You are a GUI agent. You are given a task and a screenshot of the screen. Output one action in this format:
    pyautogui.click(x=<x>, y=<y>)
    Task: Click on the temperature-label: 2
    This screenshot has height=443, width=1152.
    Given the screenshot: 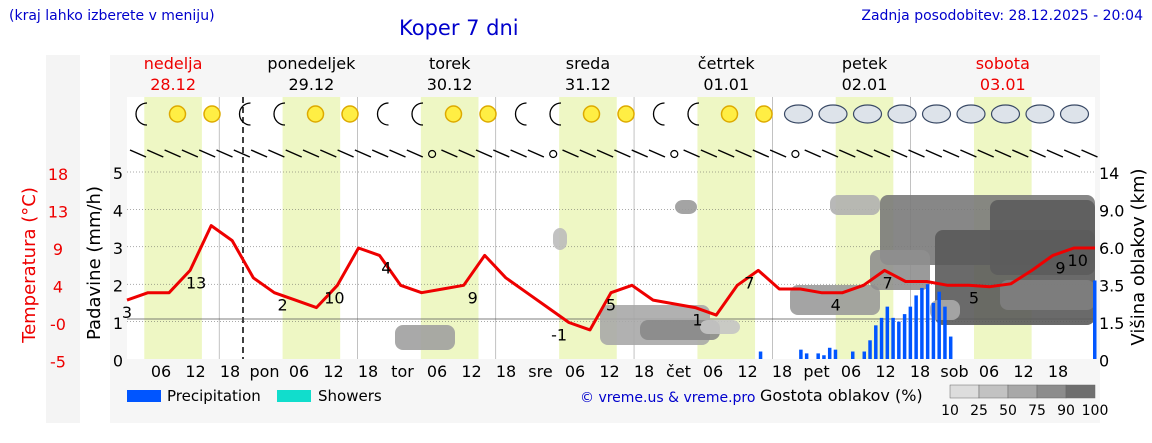 What is the action you would take?
    pyautogui.click(x=282, y=305)
    